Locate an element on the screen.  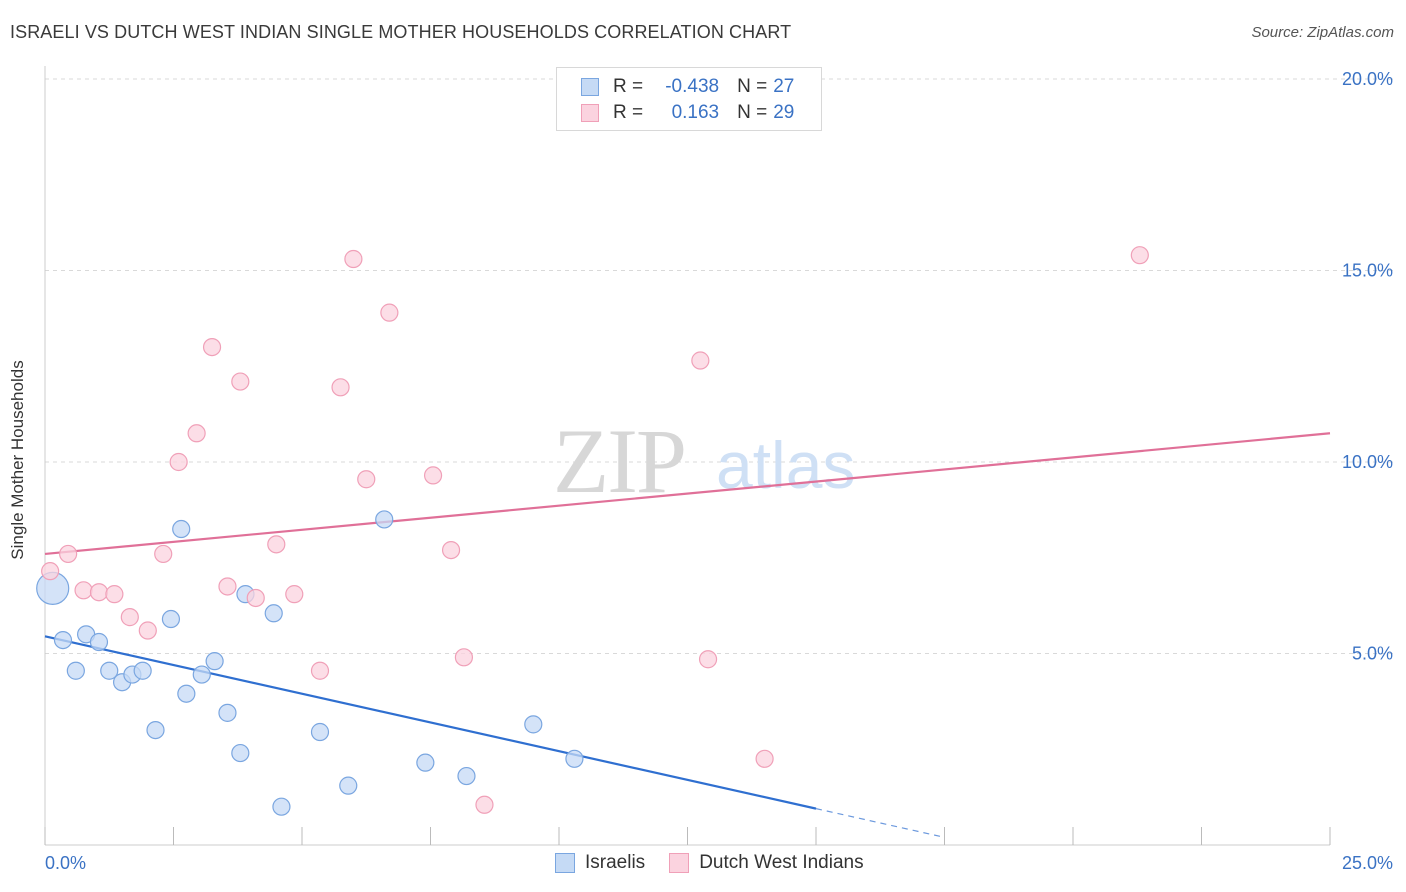
series-legend: Israelis Dutch West Indians is located at coordinates (721, 863).